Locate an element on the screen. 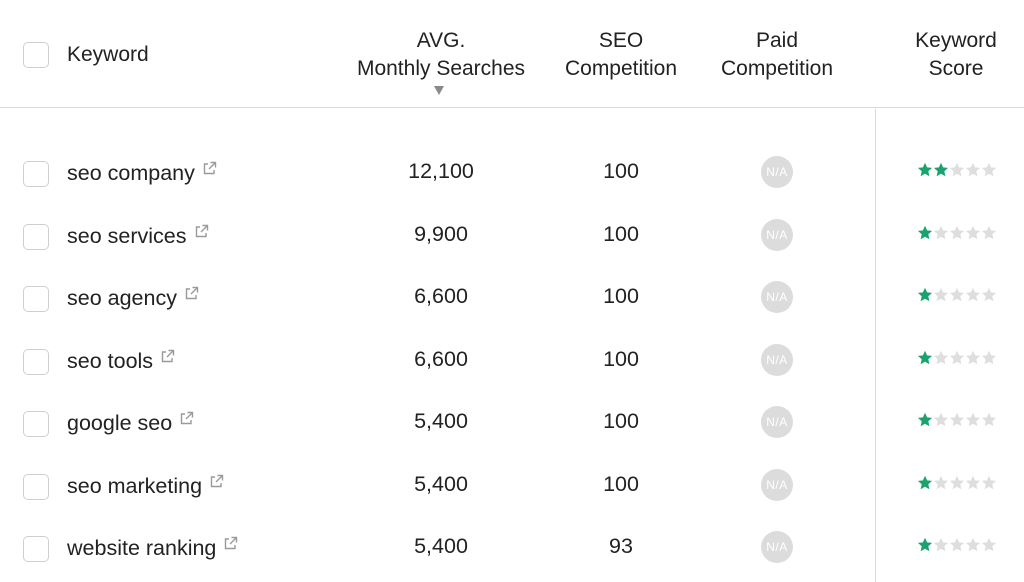 This screenshot has height=582, width=1024. column-header-paid-competition: Paid Competition is located at coordinates (777, 55).